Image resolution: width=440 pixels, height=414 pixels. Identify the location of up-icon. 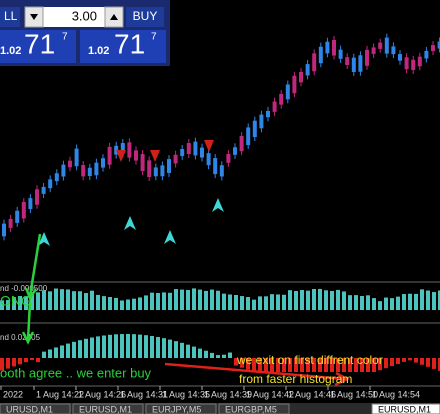
(114, 17).